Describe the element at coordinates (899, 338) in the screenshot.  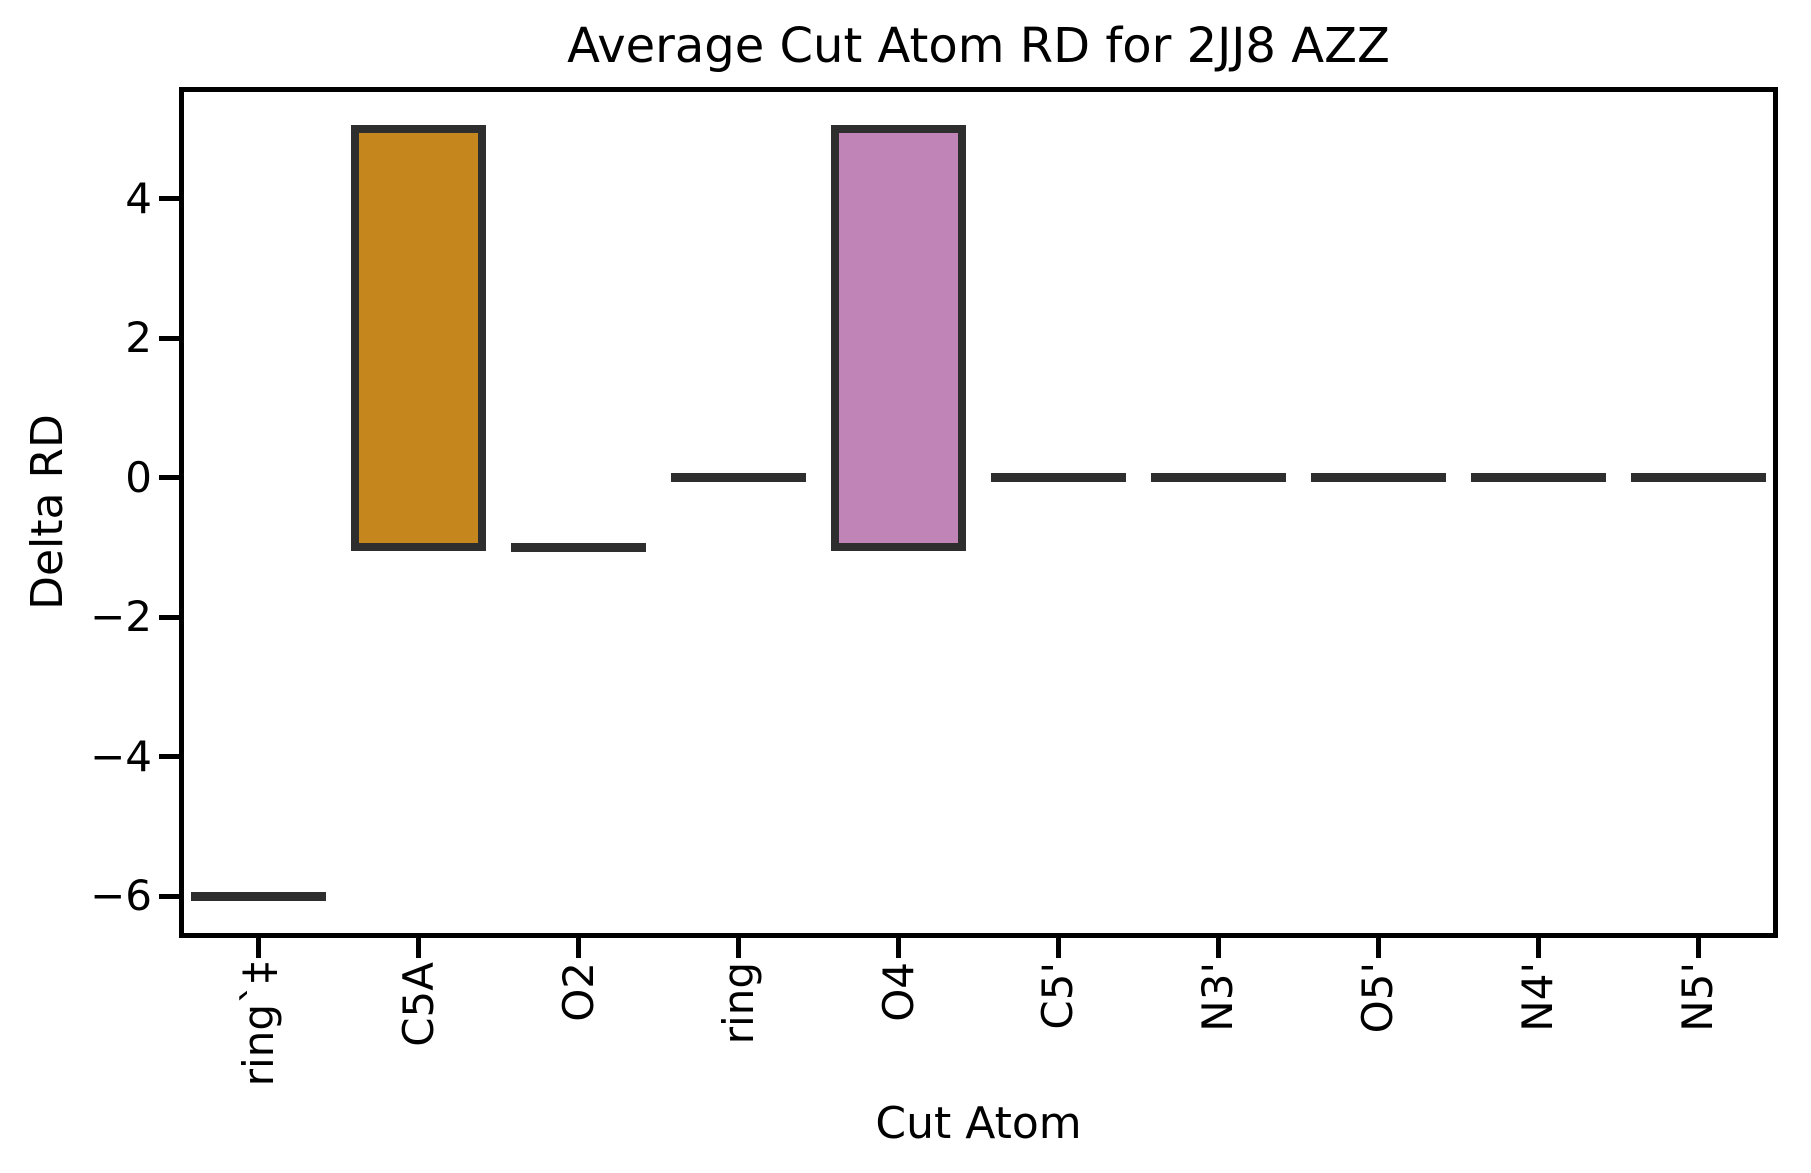
I see `bar-O4` at that location.